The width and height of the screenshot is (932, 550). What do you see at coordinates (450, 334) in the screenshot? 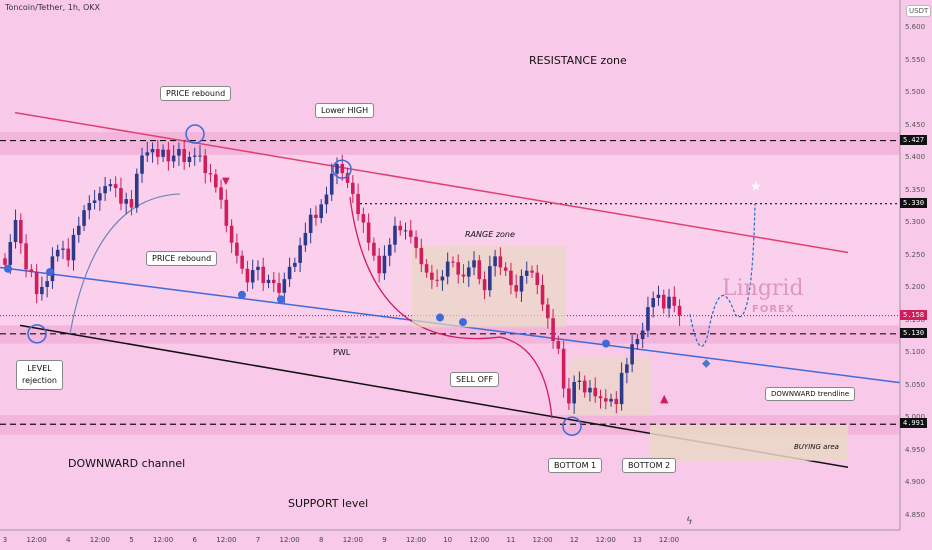
I see `zone-mid_level` at bounding box center [450, 334].